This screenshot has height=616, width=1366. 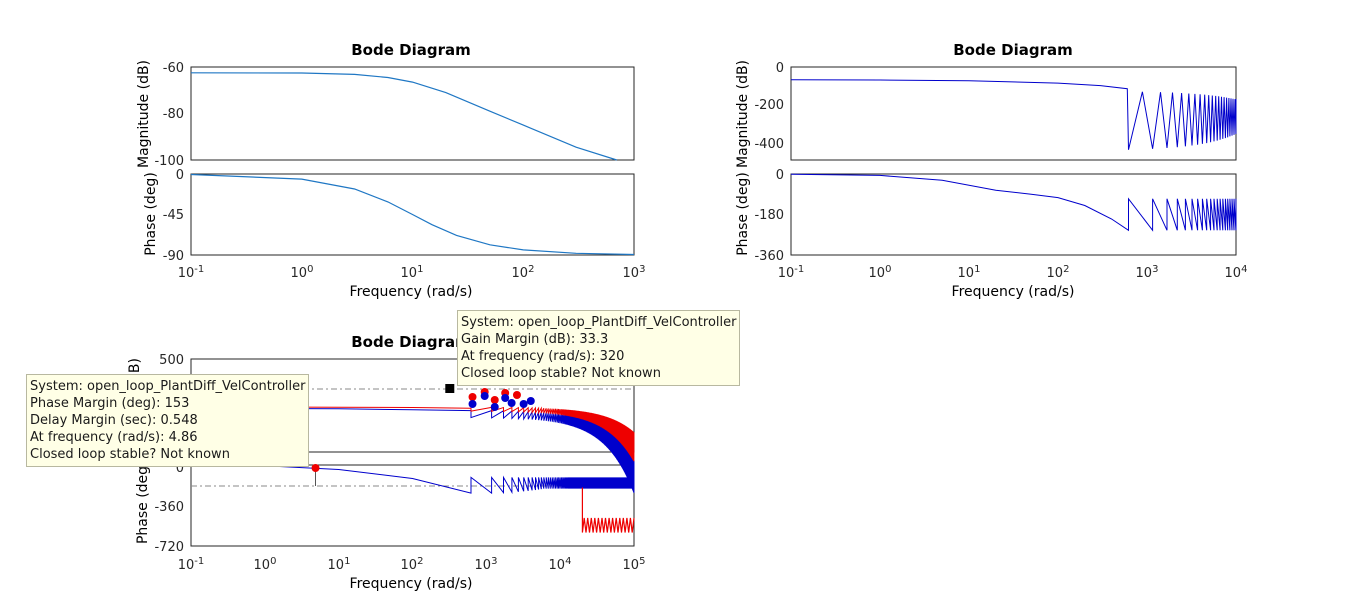 What do you see at coordinates (114, 420) in the screenshot?
I see `tooltip-delay-margin: Delay Margin (sec): 0.548` at bounding box center [114, 420].